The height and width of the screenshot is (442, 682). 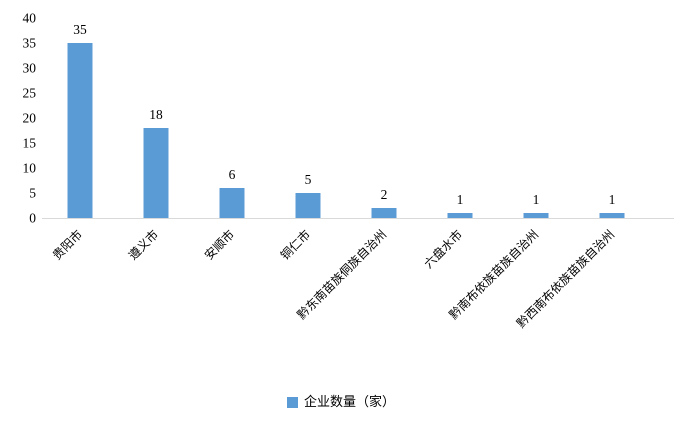 What do you see at coordinates (29, 43) in the screenshot?
I see `y-tick-label: 35` at bounding box center [29, 43].